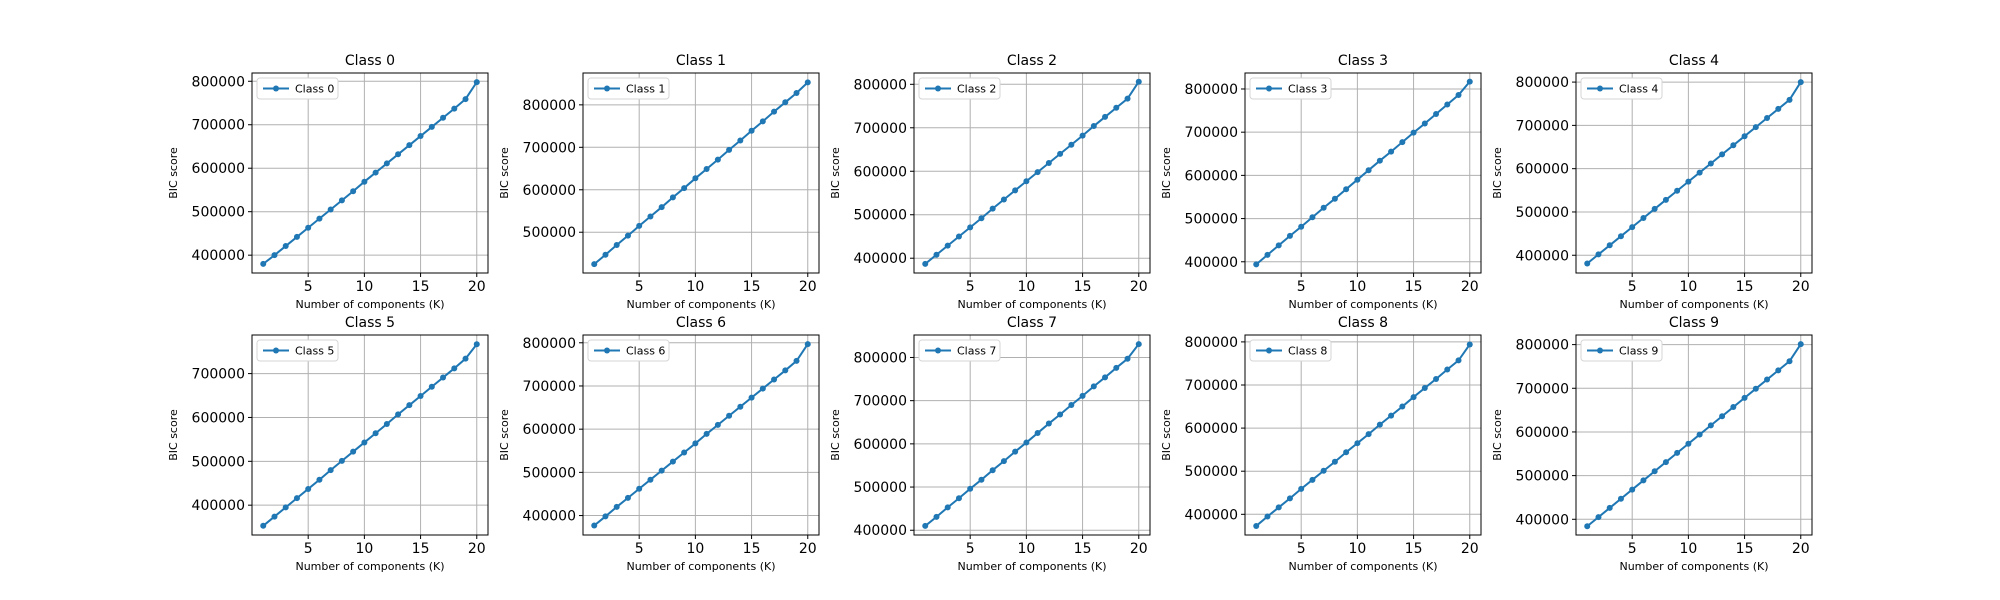  I want to click on legend: Class 7, so click(959, 350).